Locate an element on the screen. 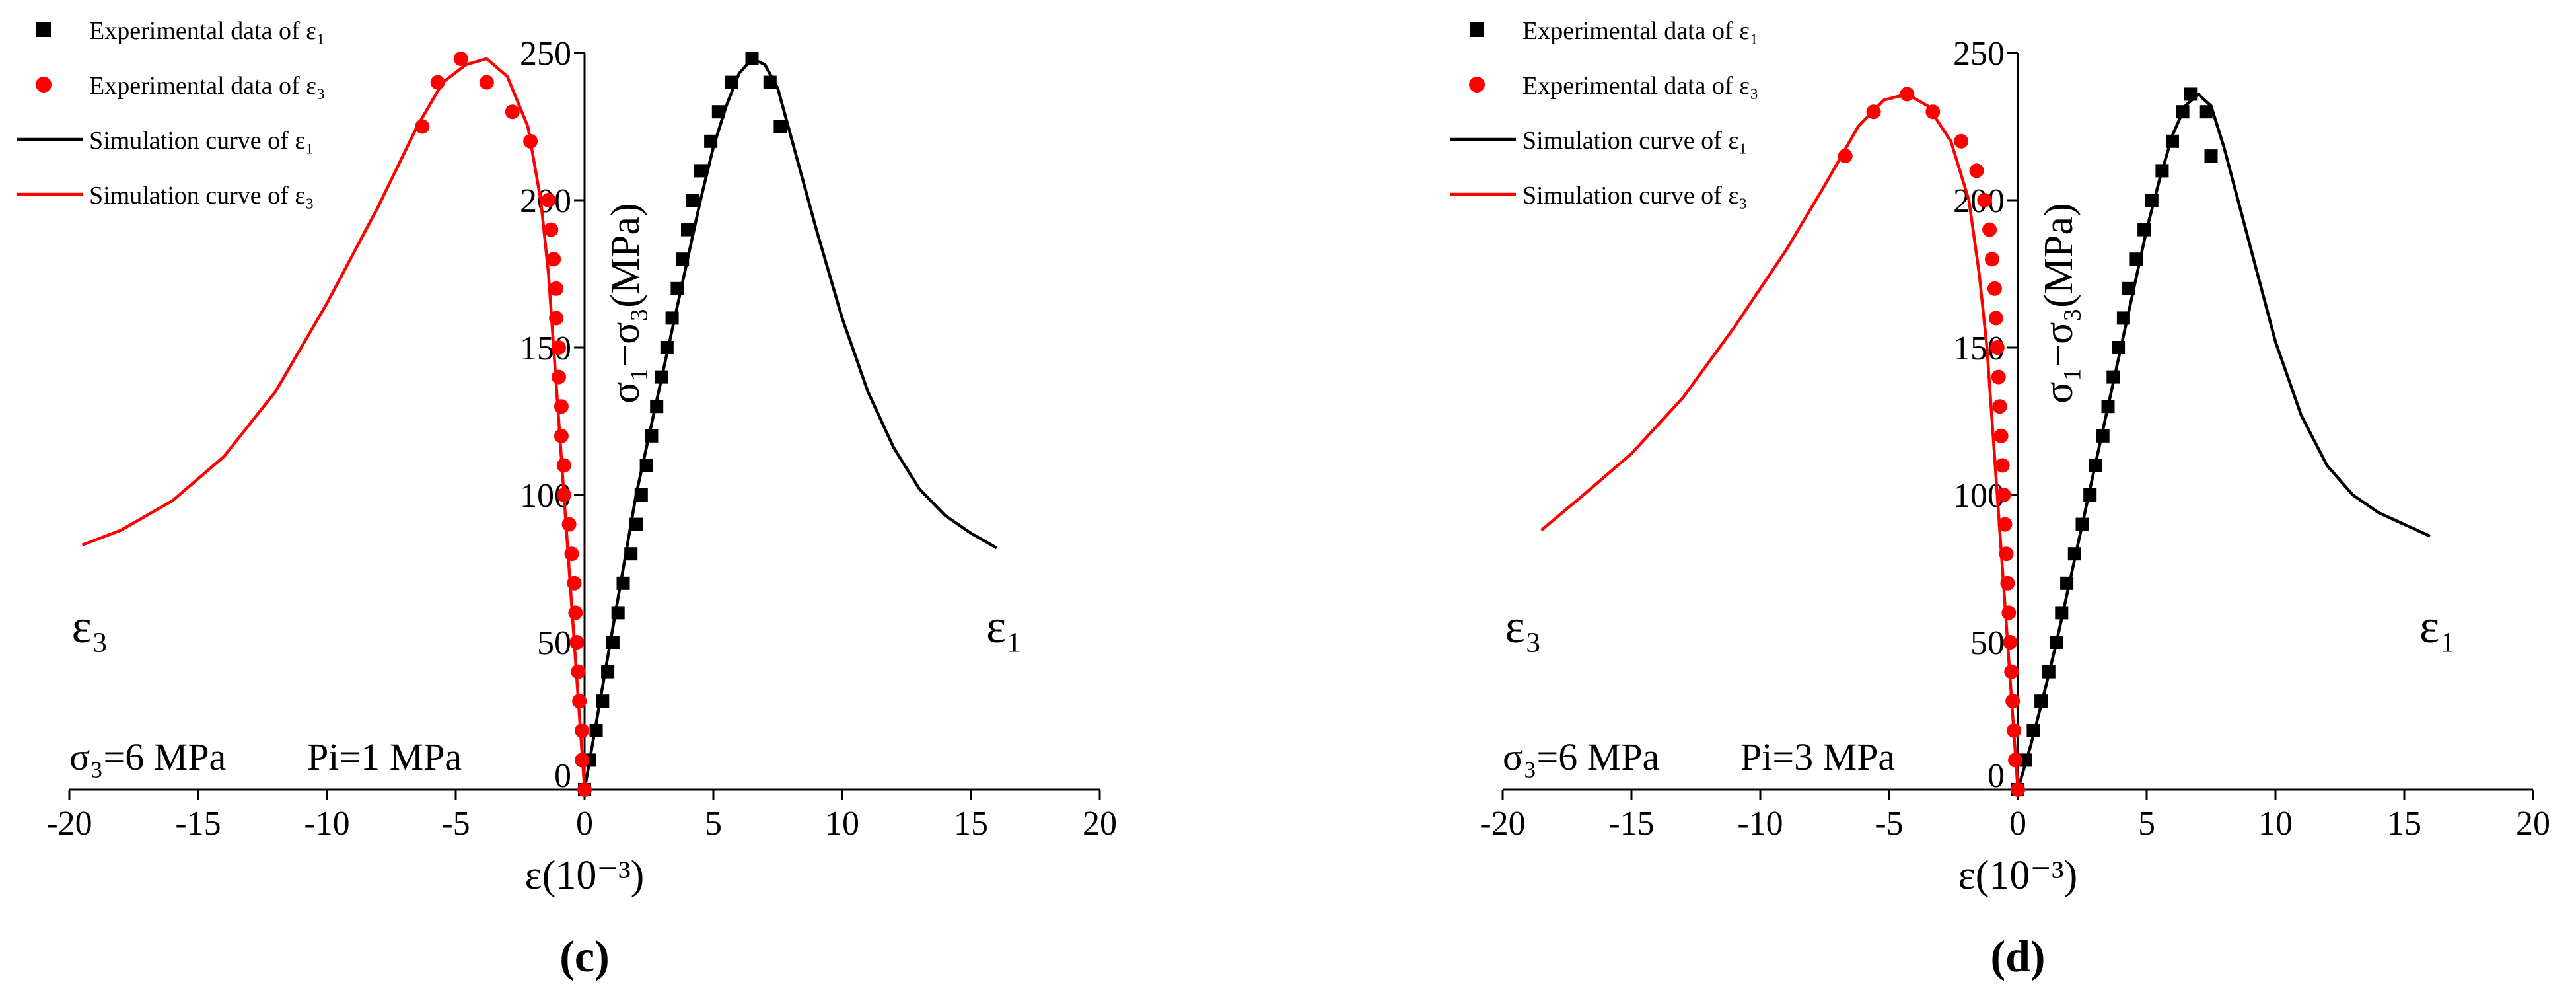  panel-label: (c) is located at coordinates (584, 956).